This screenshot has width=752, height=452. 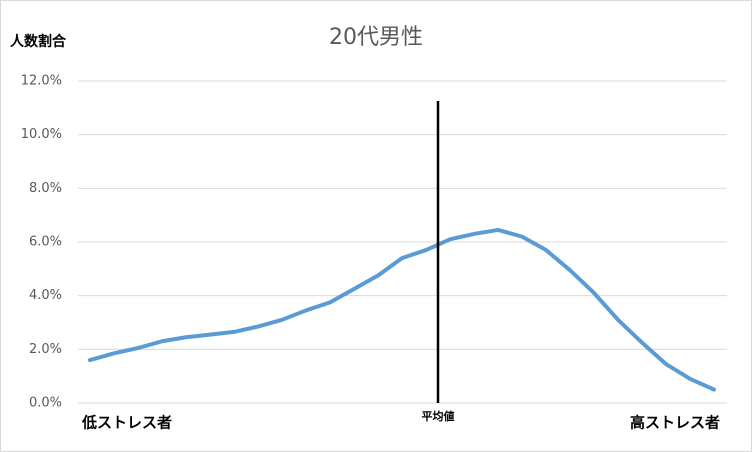 I want to click on y-tick-label: 12.0%, so click(x=41, y=81).